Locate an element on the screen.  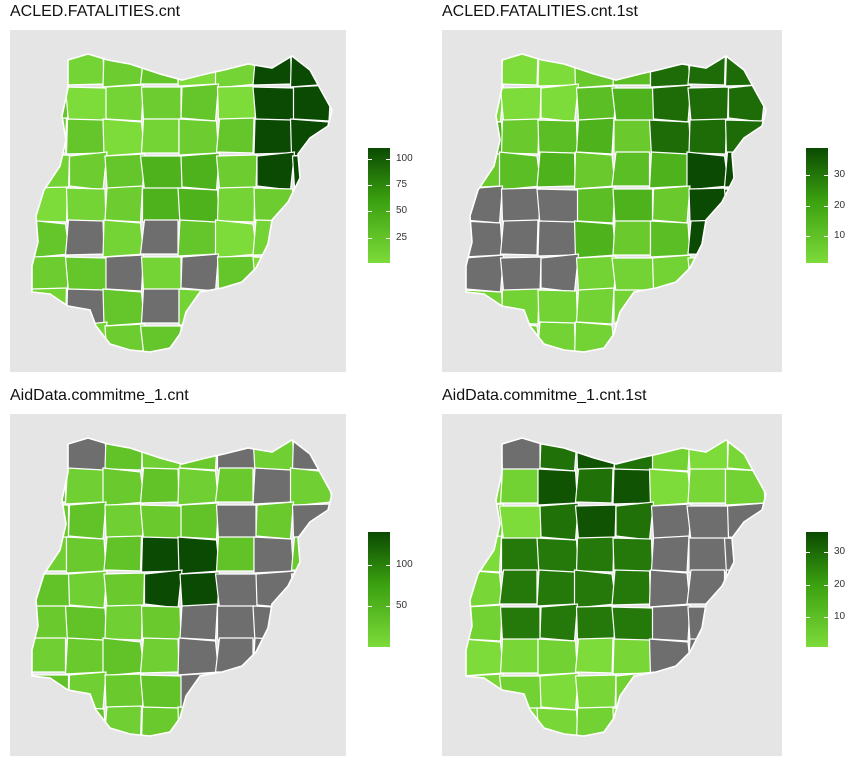
panel-title: AidData.commitme_1.cnt.1st is located at coordinates (544, 395).